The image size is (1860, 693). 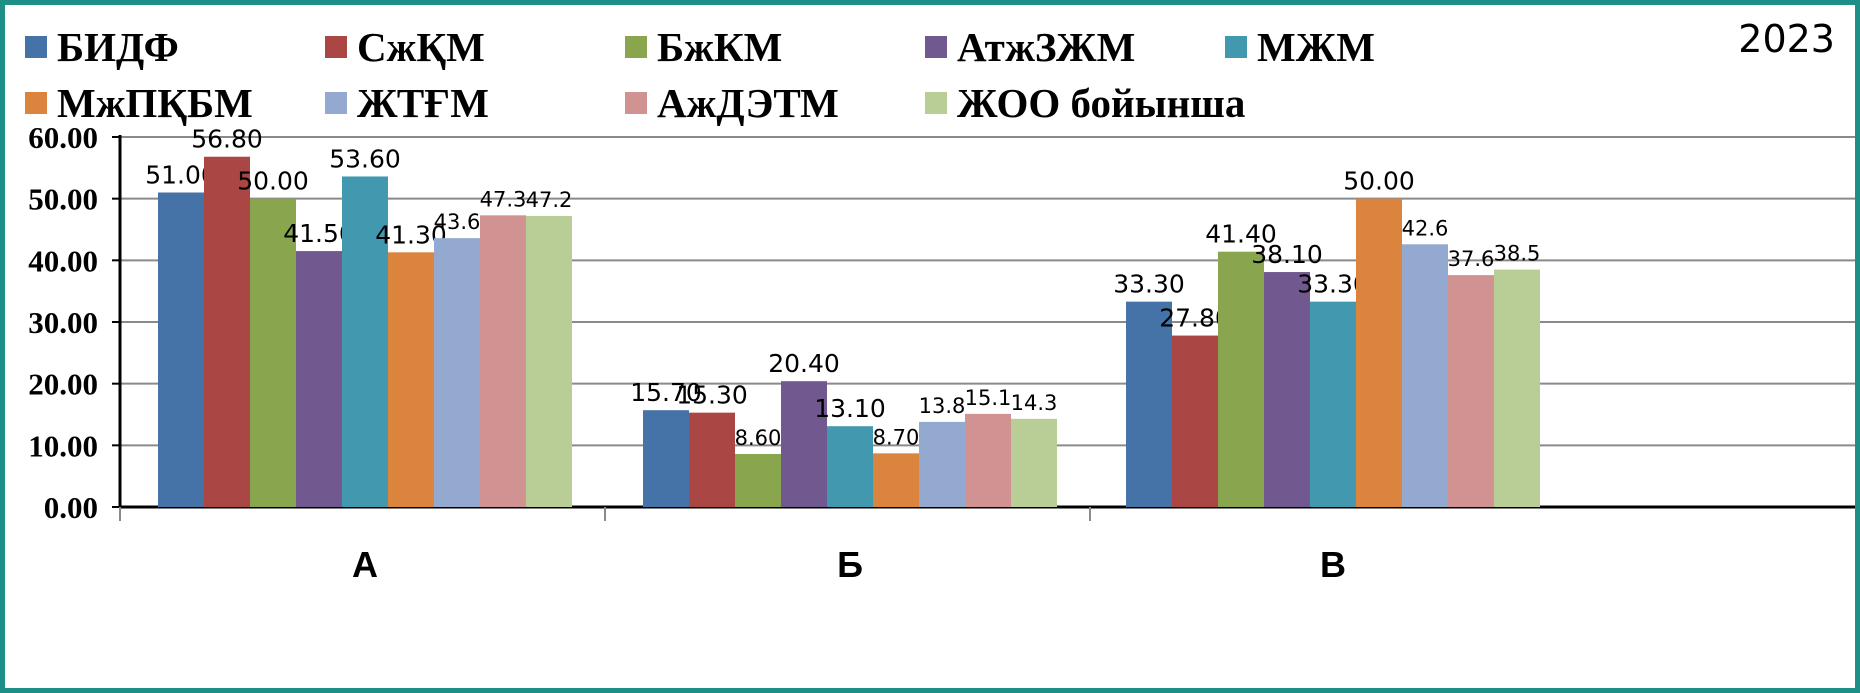 What do you see at coordinates (421, 47) in the screenshot?
I see `legend-label: СжҚМ` at bounding box center [421, 47].